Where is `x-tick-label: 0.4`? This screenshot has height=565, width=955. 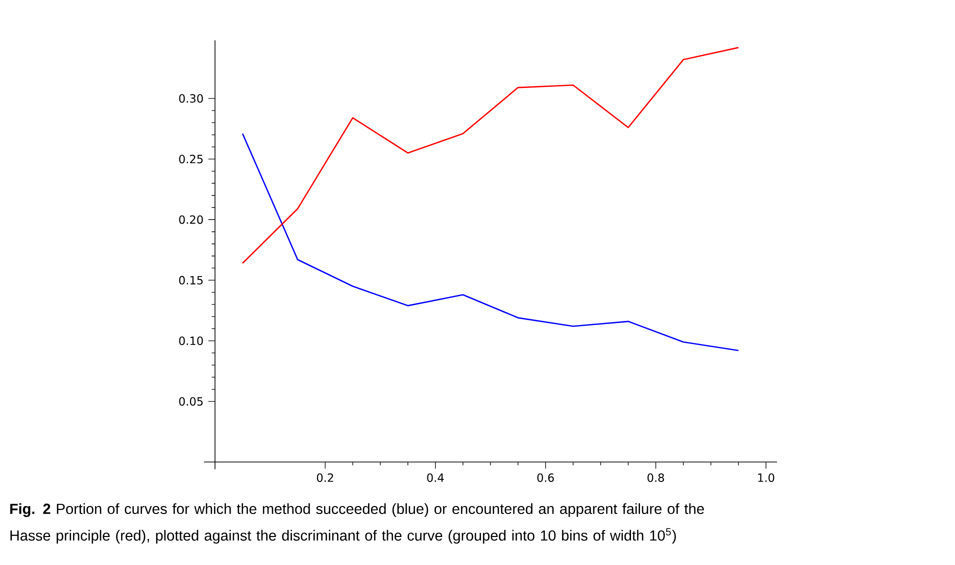 x-tick-label: 0.4 is located at coordinates (435, 477).